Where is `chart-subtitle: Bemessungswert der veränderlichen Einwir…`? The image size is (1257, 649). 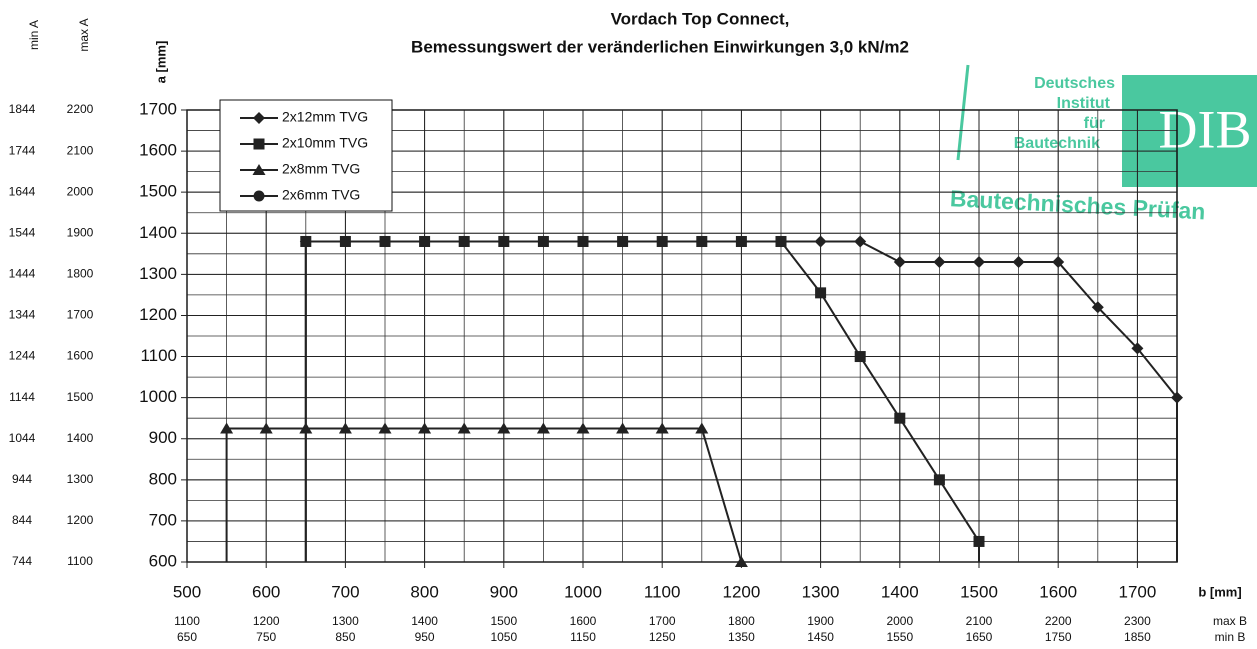
chart-subtitle: Bemessungswert der veränderlichen Einwir… is located at coordinates (660, 46).